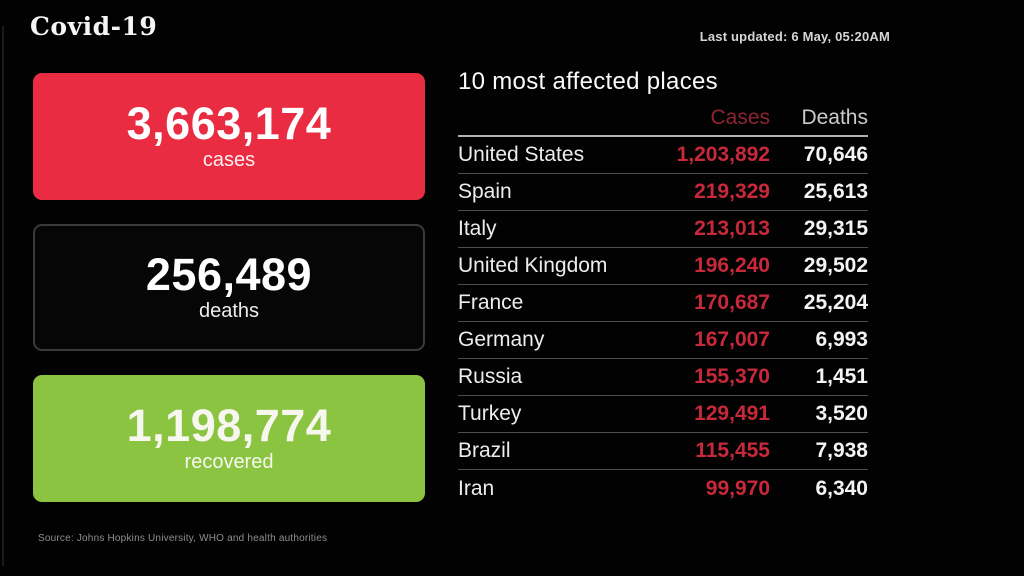 This screenshot has height=576, width=1024. What do you see at coordinates (737, 488) in the screenshot?
I see `cases-value: 99,970` at bounding box center [737, 488].